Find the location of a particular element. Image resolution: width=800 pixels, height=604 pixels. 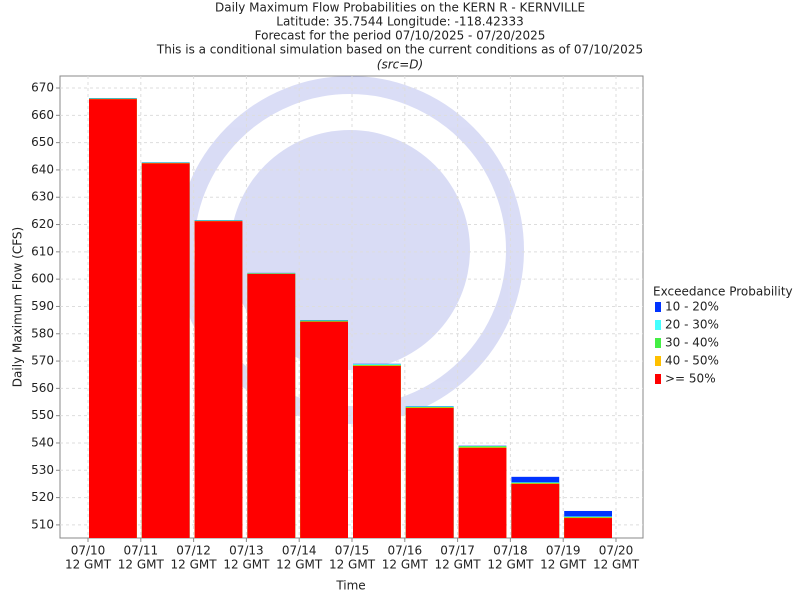

y-tick-label: 660 is located at coordinates (42, 115).